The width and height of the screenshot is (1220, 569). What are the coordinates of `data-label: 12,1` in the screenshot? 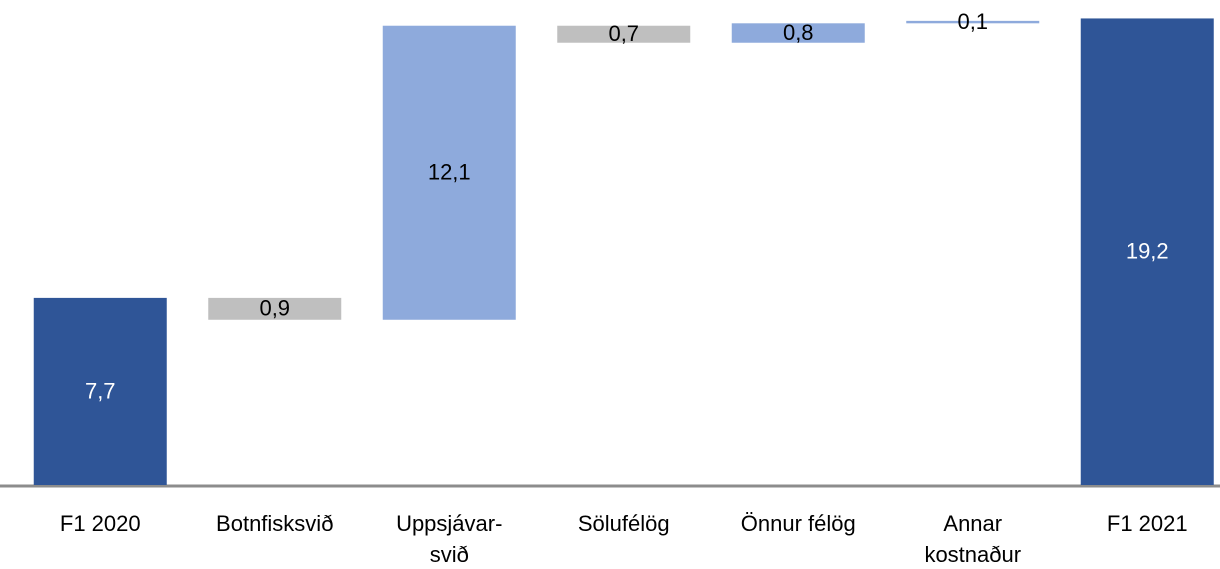 It's located at (449, 172).